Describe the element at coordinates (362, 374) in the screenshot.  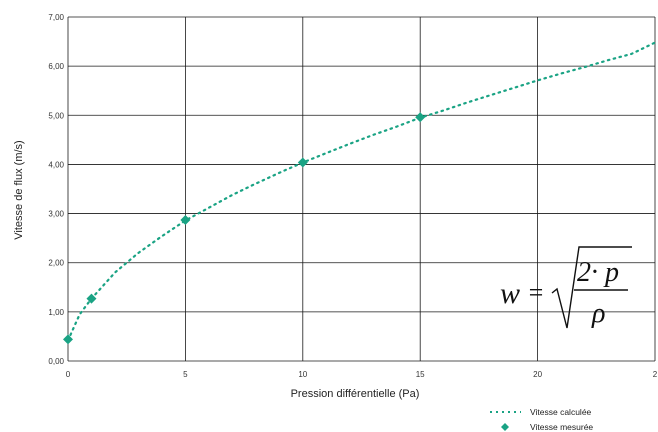
I see `x-tick-labels: 0 5 10 15 20 2` at that location.